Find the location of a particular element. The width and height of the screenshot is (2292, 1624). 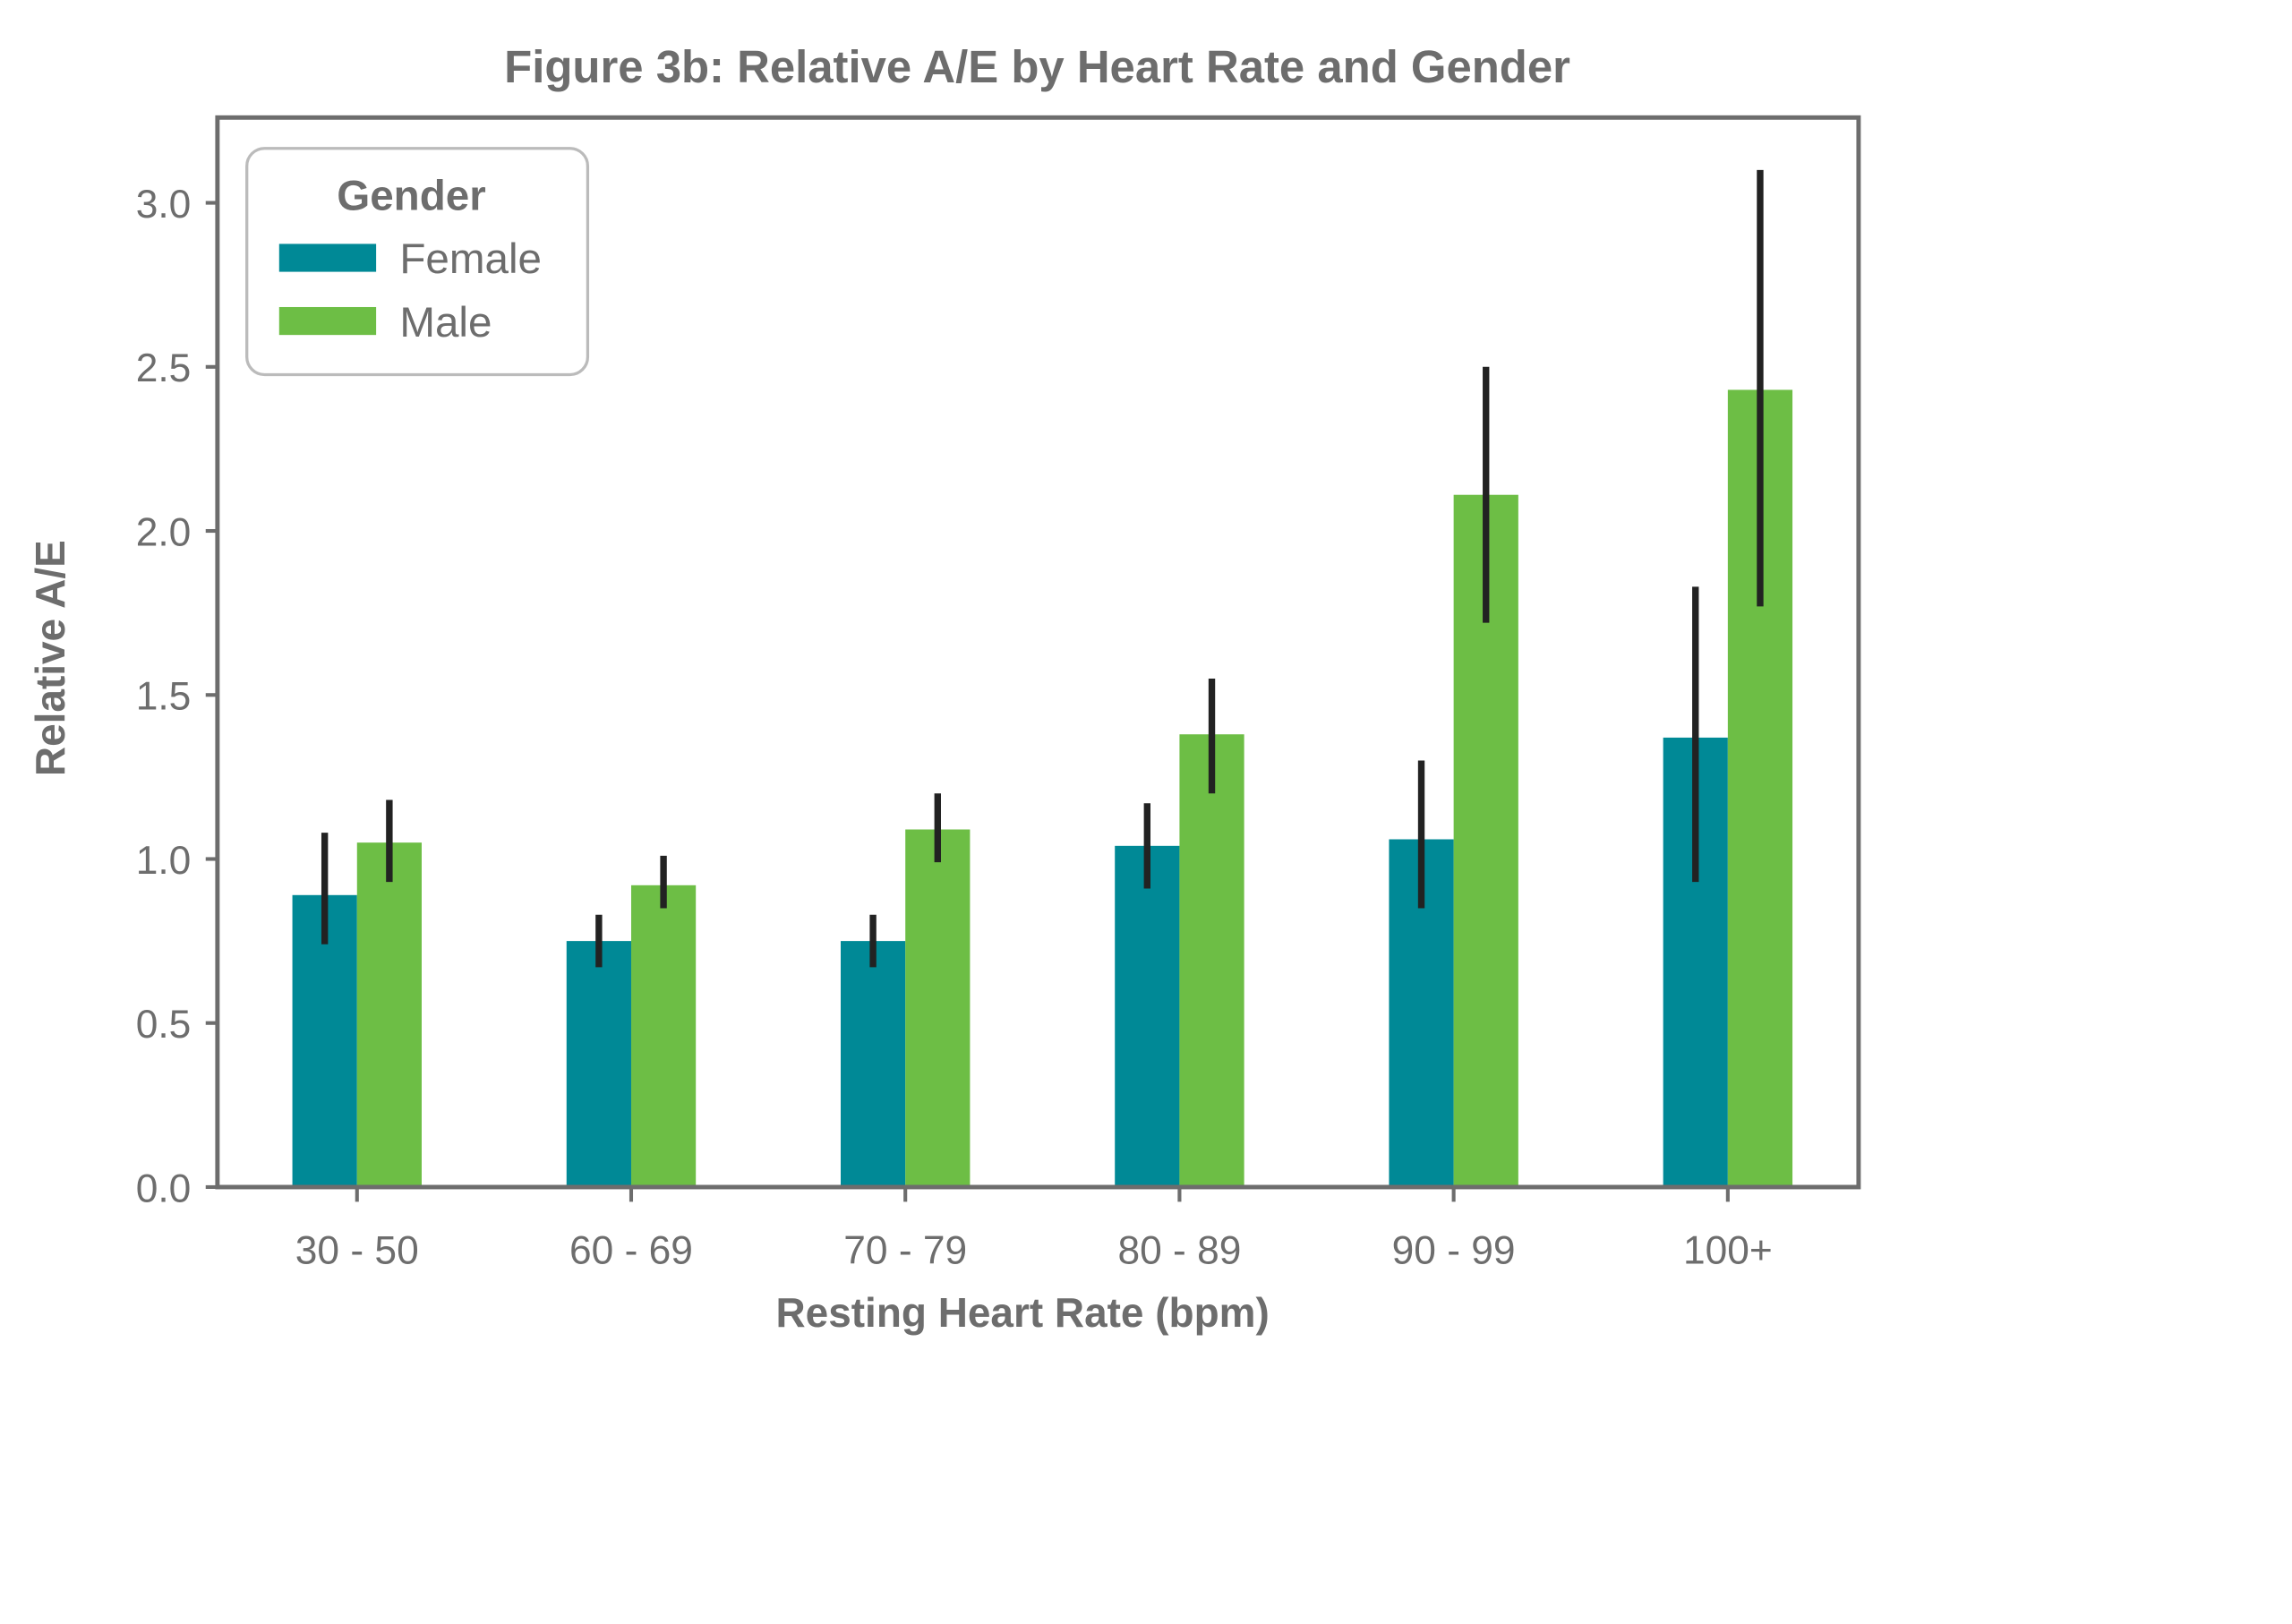

y-tick-label: 1.0 is located at coordinates (164, 861).